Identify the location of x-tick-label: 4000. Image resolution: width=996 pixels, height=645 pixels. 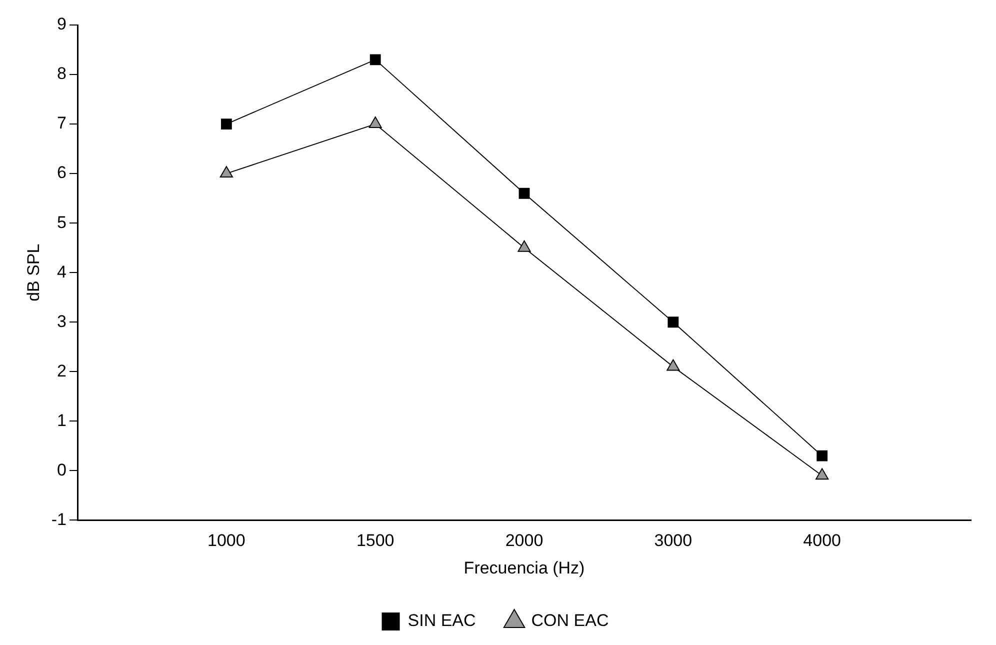
(822, 540).